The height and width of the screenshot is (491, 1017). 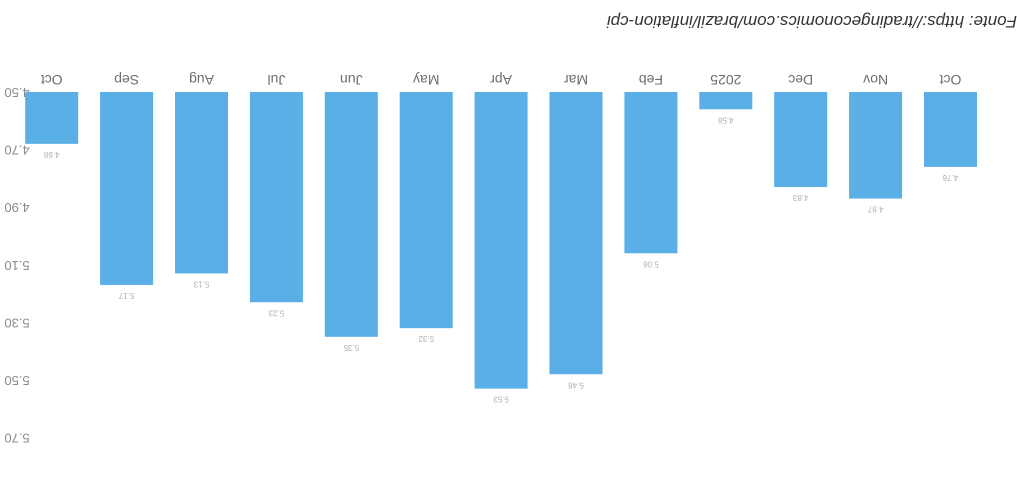 I want to click on bar-value-label: 5.13, so click(x=201, y=283).